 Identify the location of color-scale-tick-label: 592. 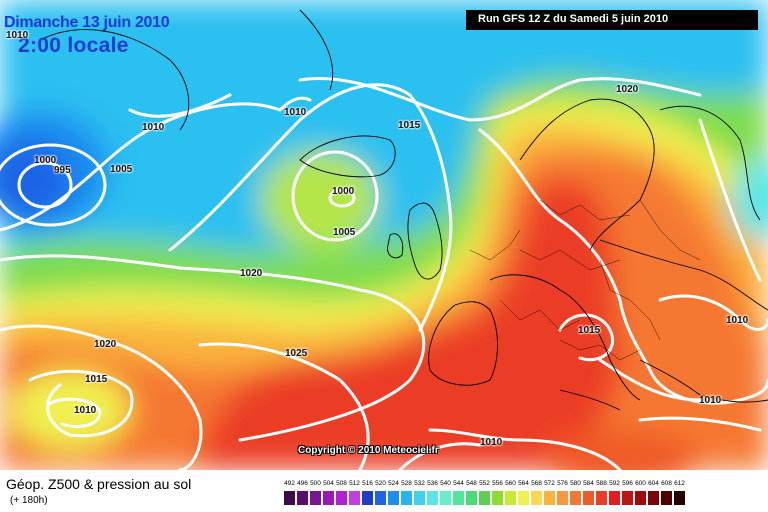
(614, 483).